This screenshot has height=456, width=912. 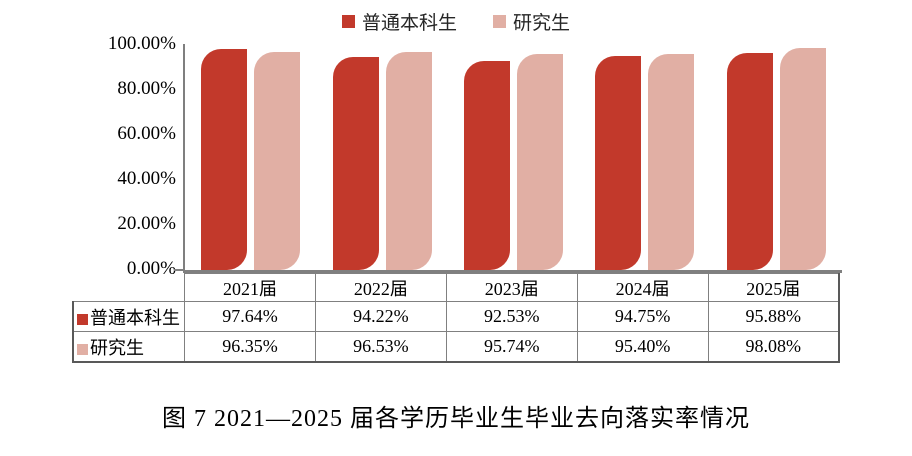 I want to click on value-cell: 94.22%, so click(x=380, y=316).